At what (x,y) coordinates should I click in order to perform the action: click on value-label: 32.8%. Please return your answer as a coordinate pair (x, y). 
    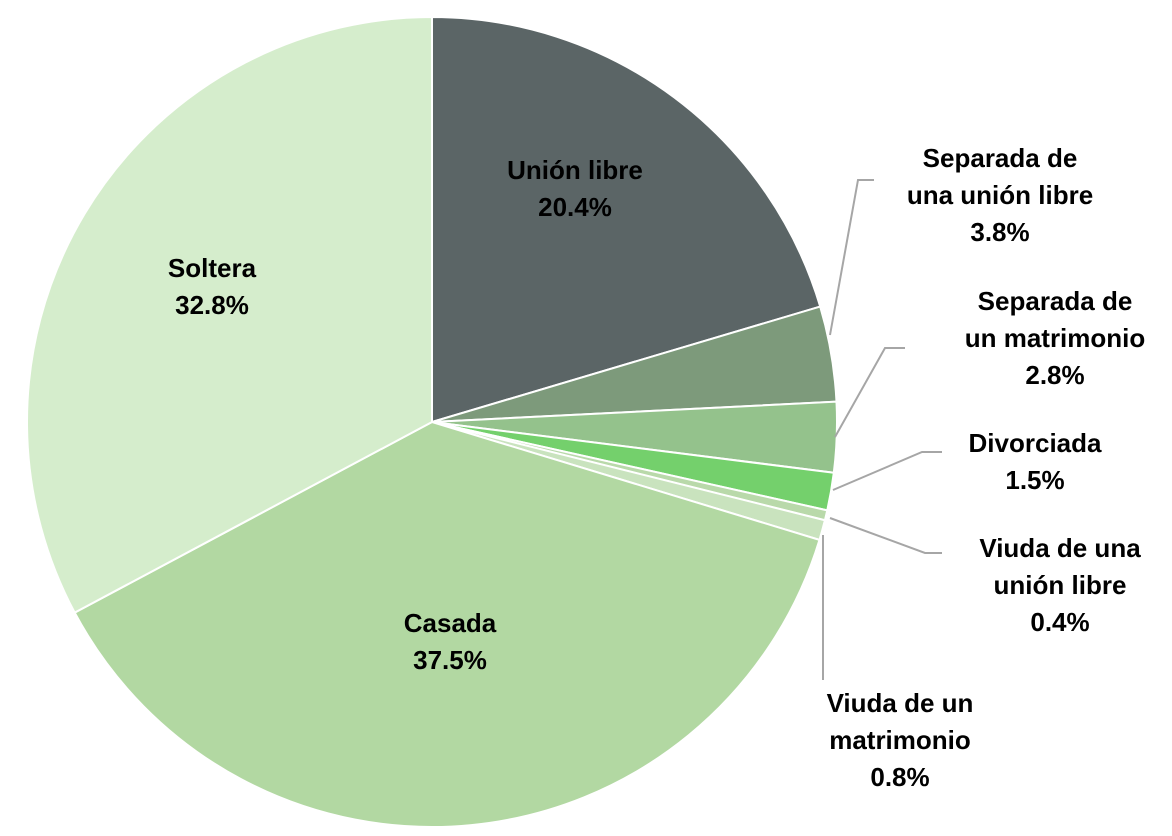
    Looking at the image, I should click on (212, 305).